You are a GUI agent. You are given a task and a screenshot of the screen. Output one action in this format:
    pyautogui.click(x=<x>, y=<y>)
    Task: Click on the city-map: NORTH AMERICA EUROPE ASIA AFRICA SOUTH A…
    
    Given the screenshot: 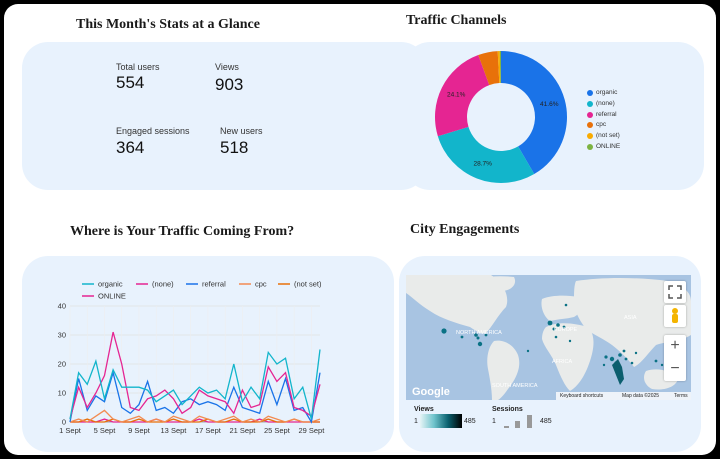 What is the action you would take?
    pyautogui.click(x=548, y=337)
    